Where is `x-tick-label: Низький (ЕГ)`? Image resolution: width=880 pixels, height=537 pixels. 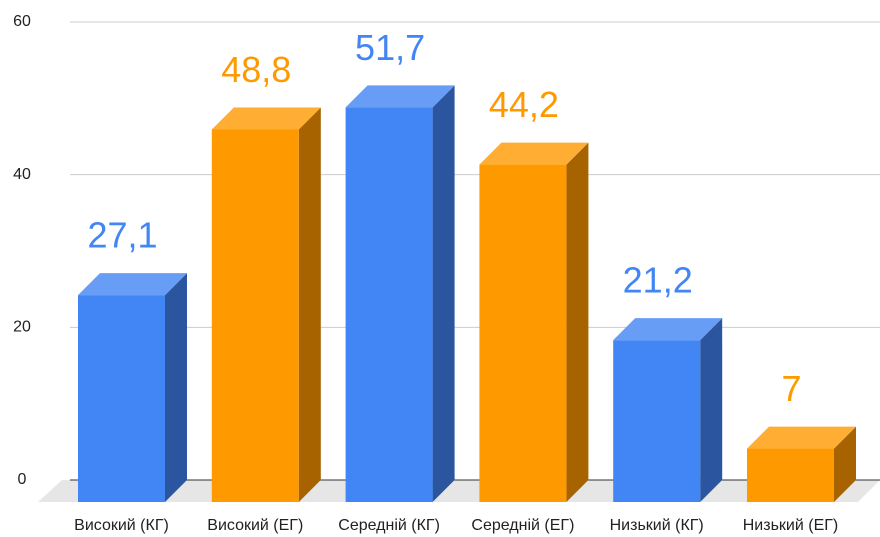
x-tick-label: Низький (ЕГ) is located at coordinates (790, 525).